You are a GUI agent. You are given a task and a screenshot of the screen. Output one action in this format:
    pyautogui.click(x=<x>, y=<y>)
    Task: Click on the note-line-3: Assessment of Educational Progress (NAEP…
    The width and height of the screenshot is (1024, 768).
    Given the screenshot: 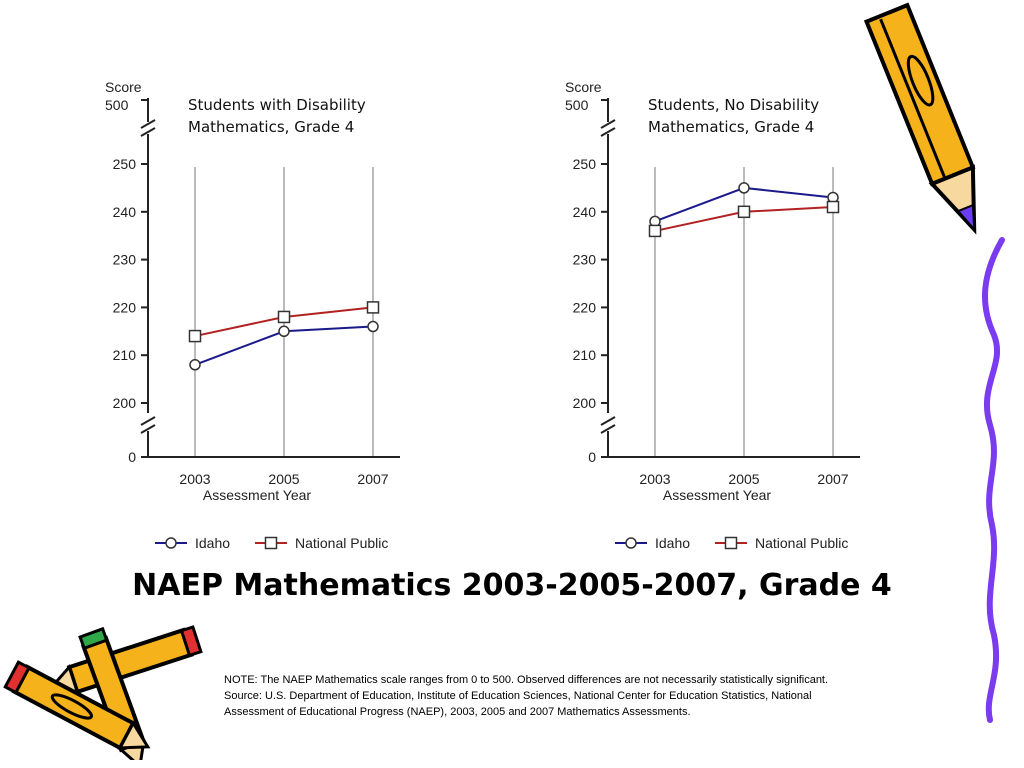 What is the action you would take?
    pyautogui.click(x=457, y=712)
    